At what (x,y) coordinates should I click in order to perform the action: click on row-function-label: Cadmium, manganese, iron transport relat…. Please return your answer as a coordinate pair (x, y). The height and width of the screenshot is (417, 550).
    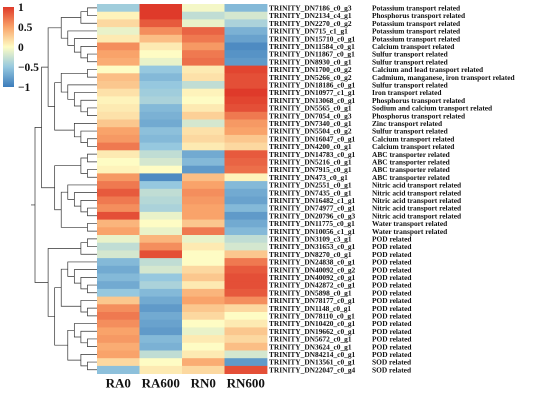
    Looking at the image, I should click on (443, 77).